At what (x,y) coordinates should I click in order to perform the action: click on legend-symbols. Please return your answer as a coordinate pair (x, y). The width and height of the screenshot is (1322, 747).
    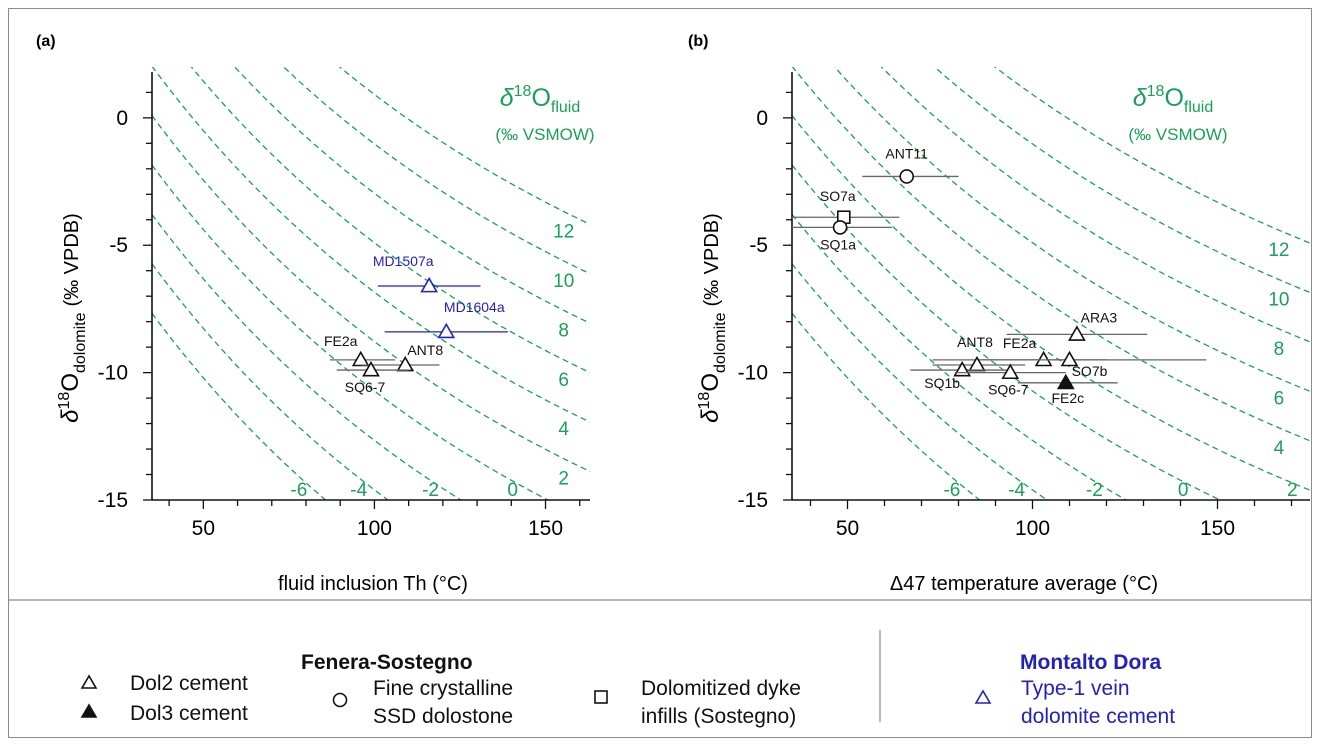
    Looking at the image, I should click on (536, 696).